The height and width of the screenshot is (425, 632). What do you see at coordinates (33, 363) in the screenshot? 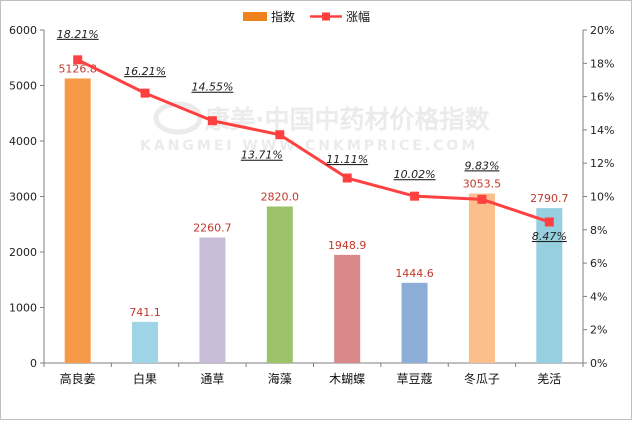
I see `y-left-tick-label: 0` at bounding box center [33, 363].